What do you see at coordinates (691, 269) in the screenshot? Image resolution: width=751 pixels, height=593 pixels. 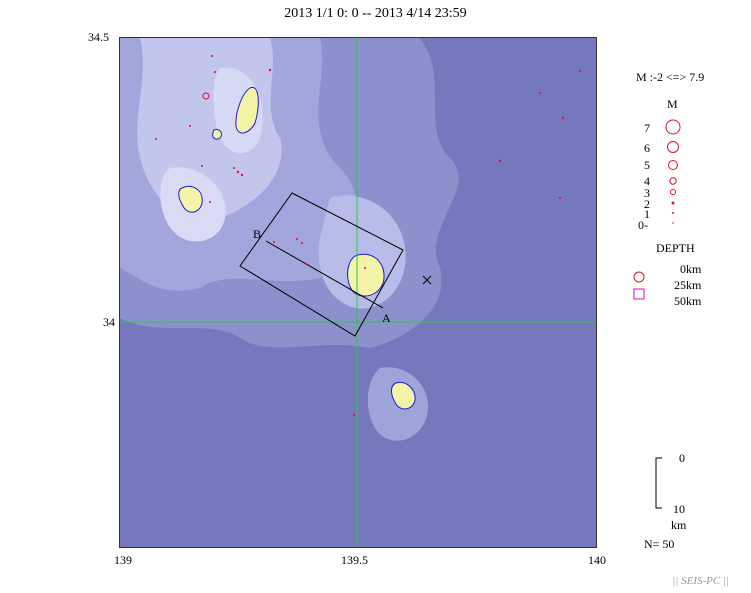 I see `depth-0km: 0km` at bounding box center [691, 269].